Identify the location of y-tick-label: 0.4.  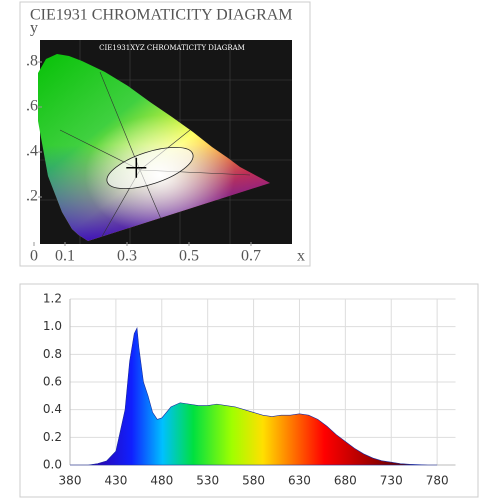
(52, 409).